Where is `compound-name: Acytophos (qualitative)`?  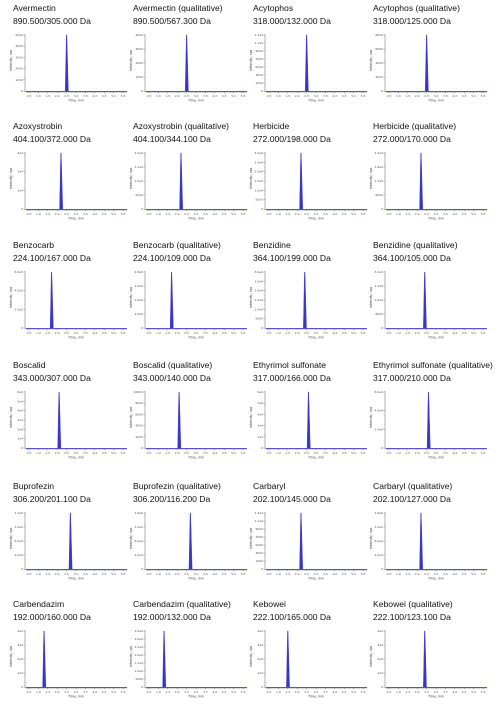 compound-name: Acytophos (qualitative) is located at coordinates (416, 8).